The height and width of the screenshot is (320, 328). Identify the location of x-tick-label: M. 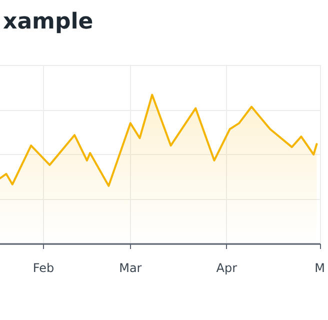
(320, 268).